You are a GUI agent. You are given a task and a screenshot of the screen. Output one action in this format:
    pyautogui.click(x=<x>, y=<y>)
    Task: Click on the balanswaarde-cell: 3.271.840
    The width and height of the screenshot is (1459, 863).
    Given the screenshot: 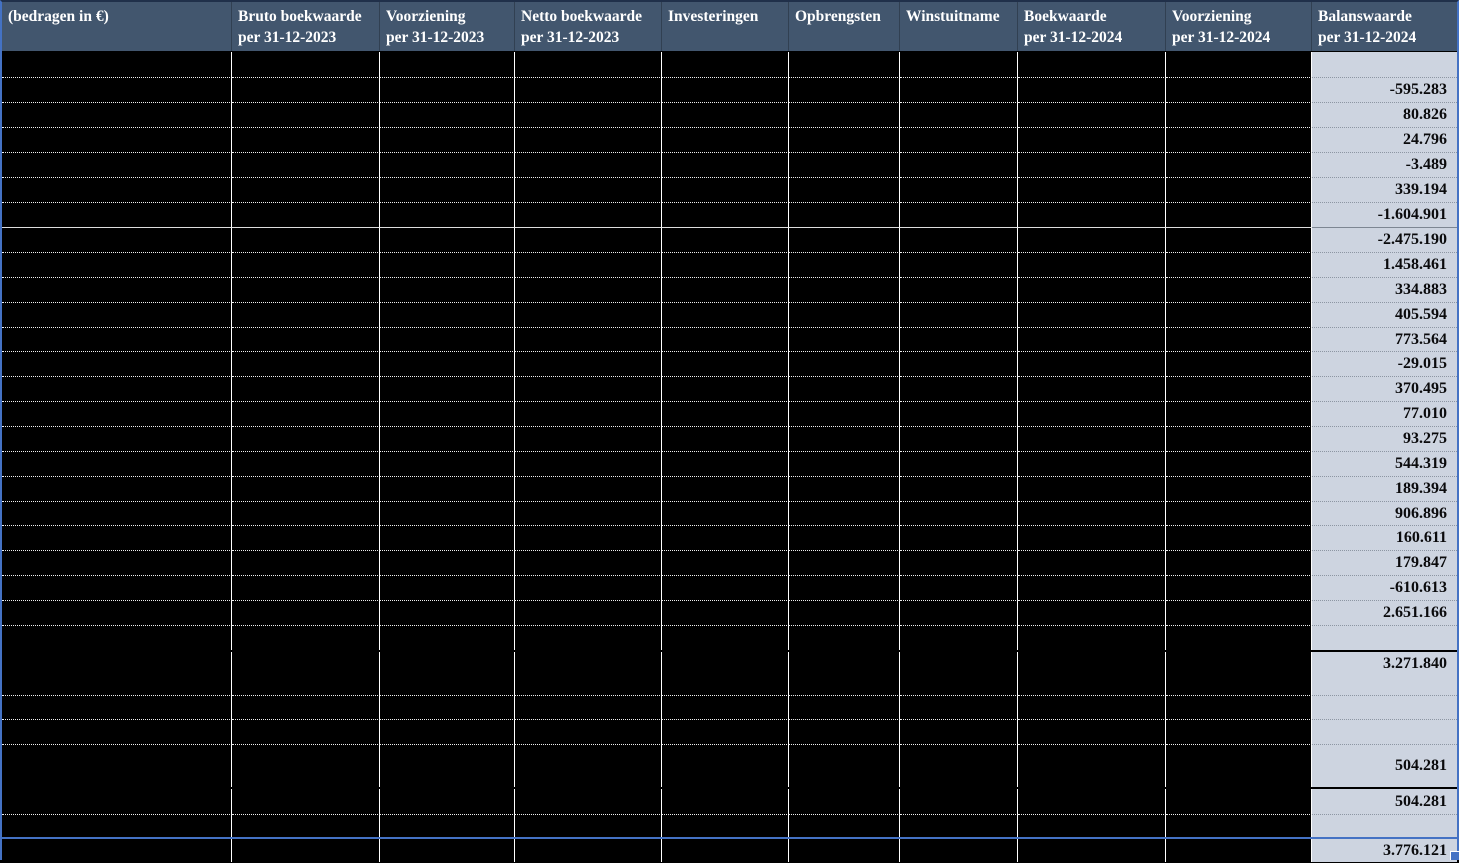 What is the action you would take?
    pyautogui.click(x=1384, y=673)
    